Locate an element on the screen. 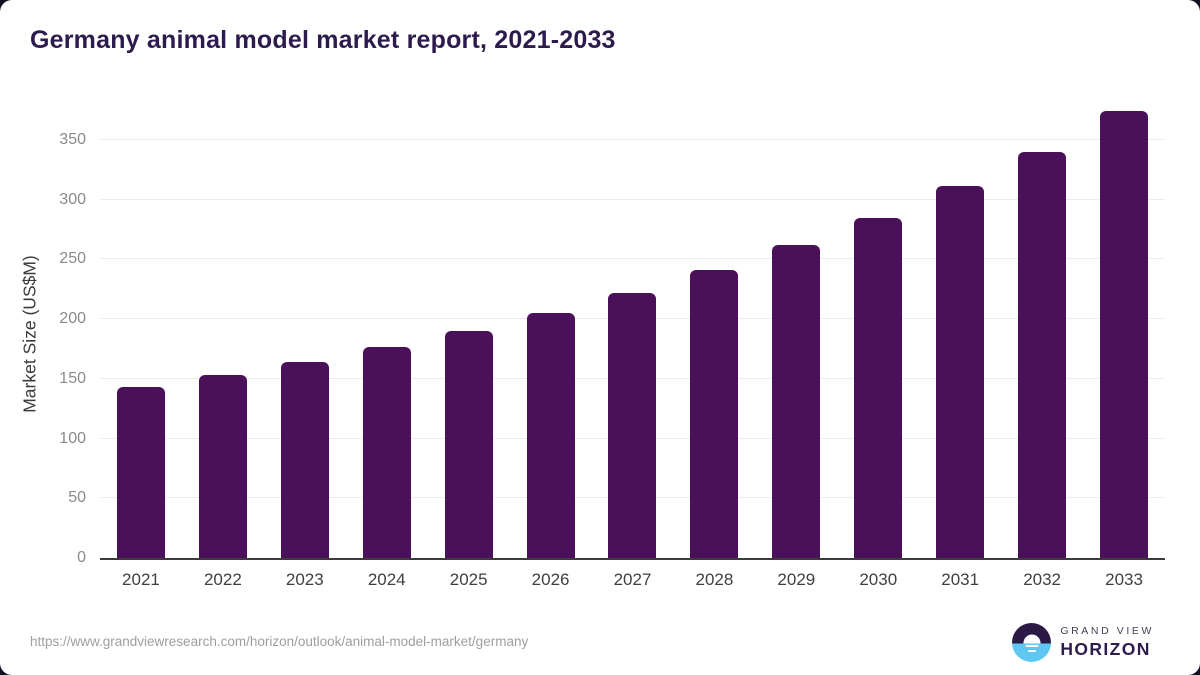  bar-2027 is located at coordinates (632, 425).